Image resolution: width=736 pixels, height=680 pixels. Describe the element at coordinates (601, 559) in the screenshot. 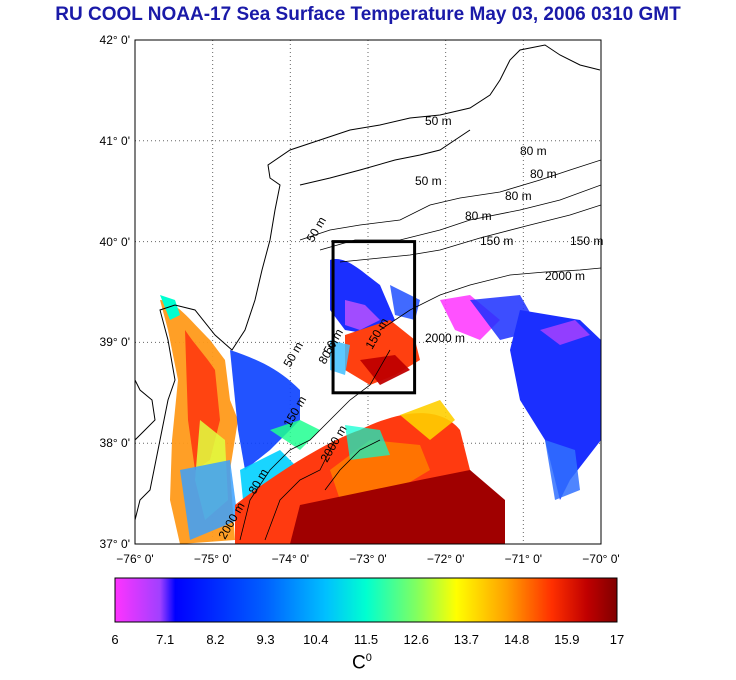

I see `longitude-tick: −70° 0'` at that location.